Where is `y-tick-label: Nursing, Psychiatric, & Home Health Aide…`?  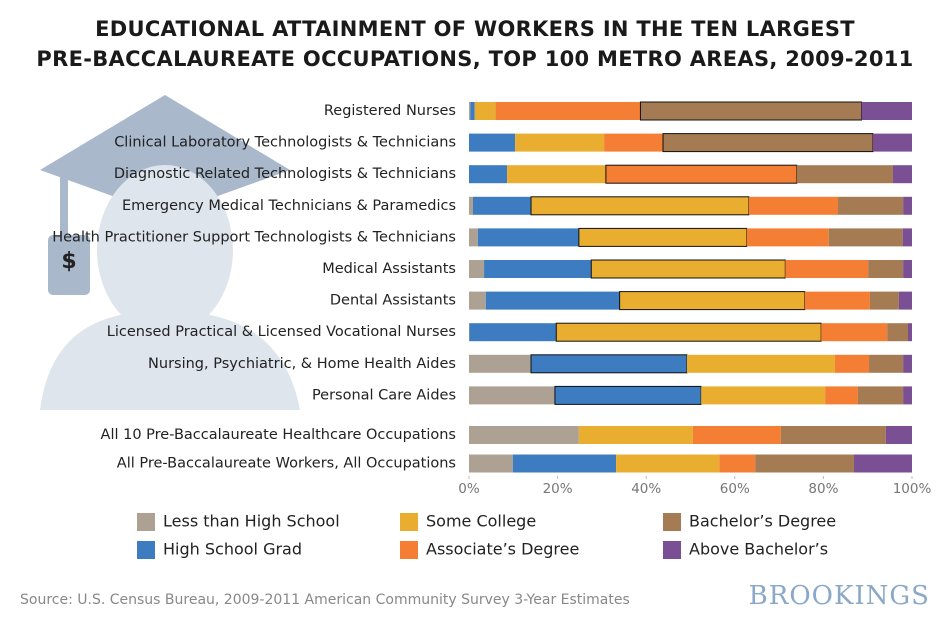
y-tick-label: Nursing, Psychiatric, & Home Health Aide… is located at coordinates (302, 364).